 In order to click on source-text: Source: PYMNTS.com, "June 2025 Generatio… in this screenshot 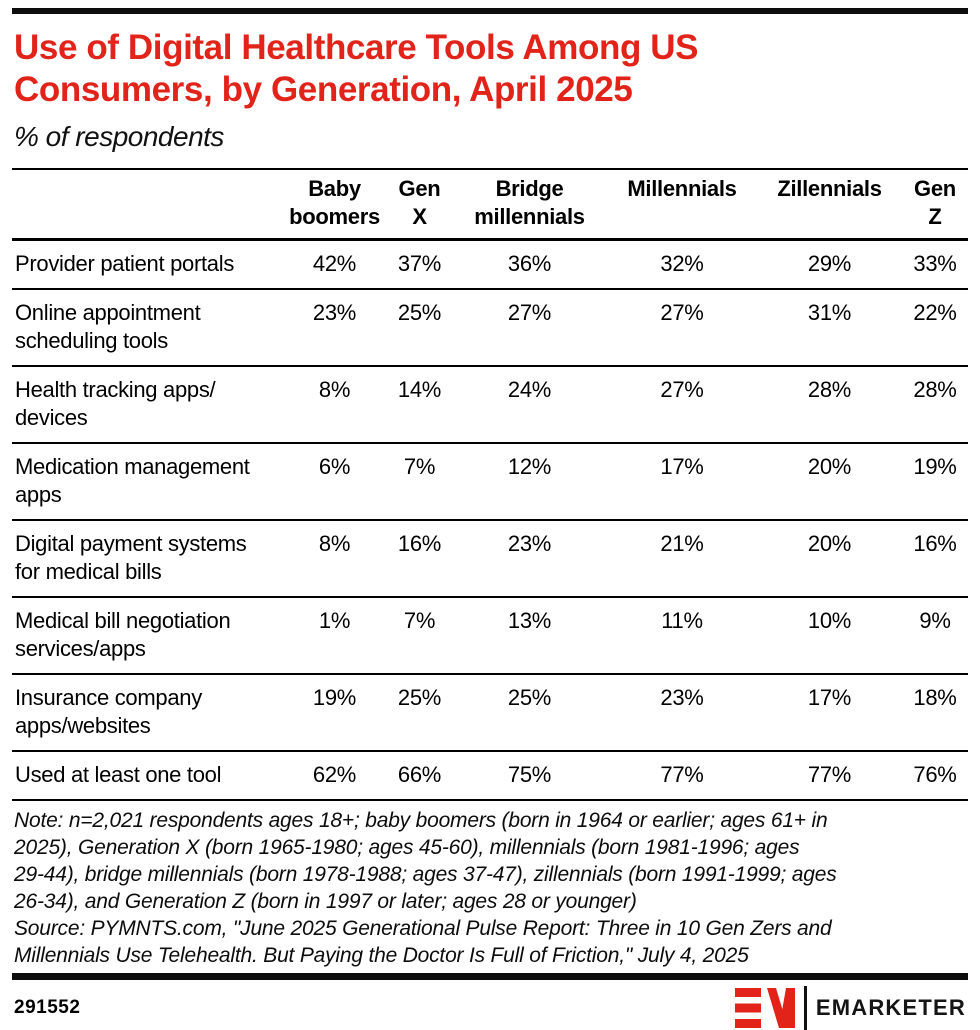, I will do `click(423, 942)`.